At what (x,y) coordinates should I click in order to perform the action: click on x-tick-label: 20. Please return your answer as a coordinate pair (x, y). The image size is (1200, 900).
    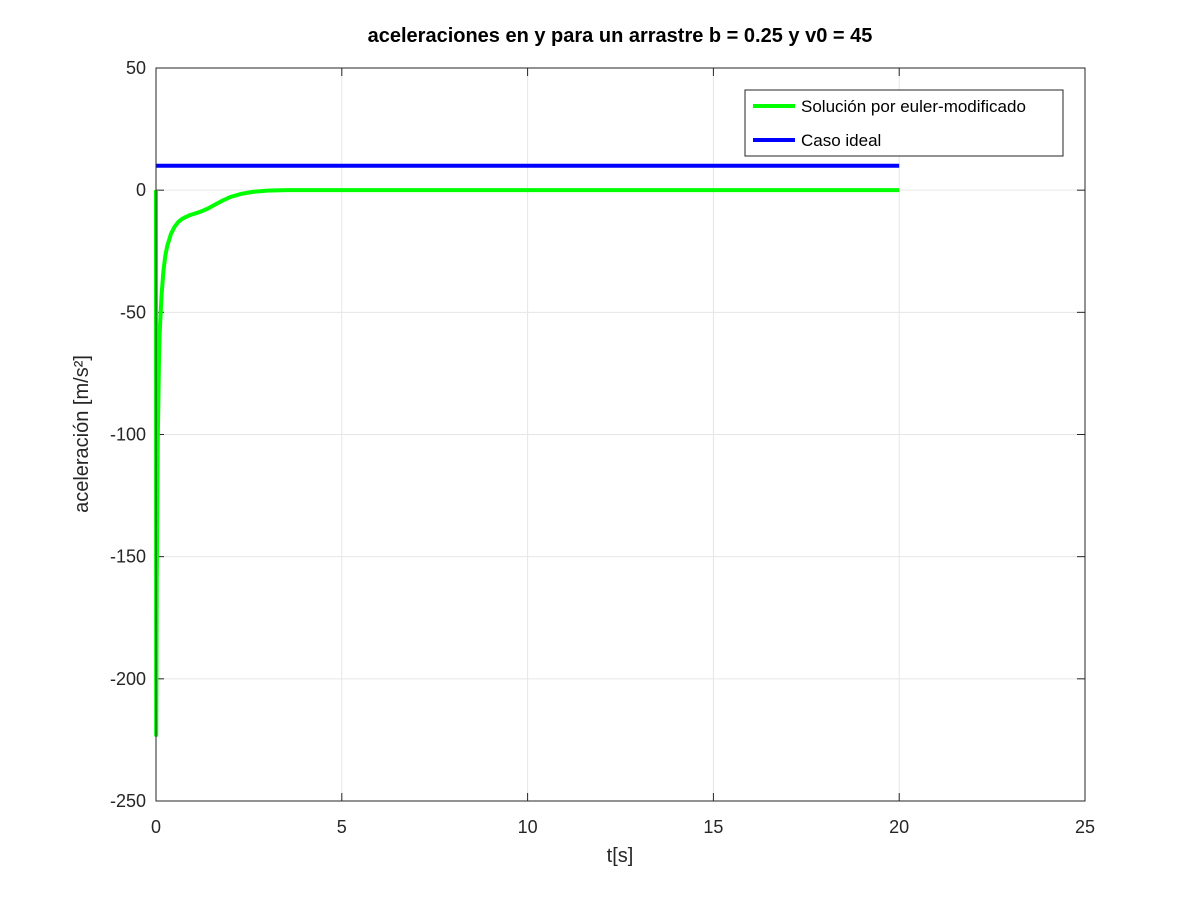
    Looking at the image, I should click on (899, 827).